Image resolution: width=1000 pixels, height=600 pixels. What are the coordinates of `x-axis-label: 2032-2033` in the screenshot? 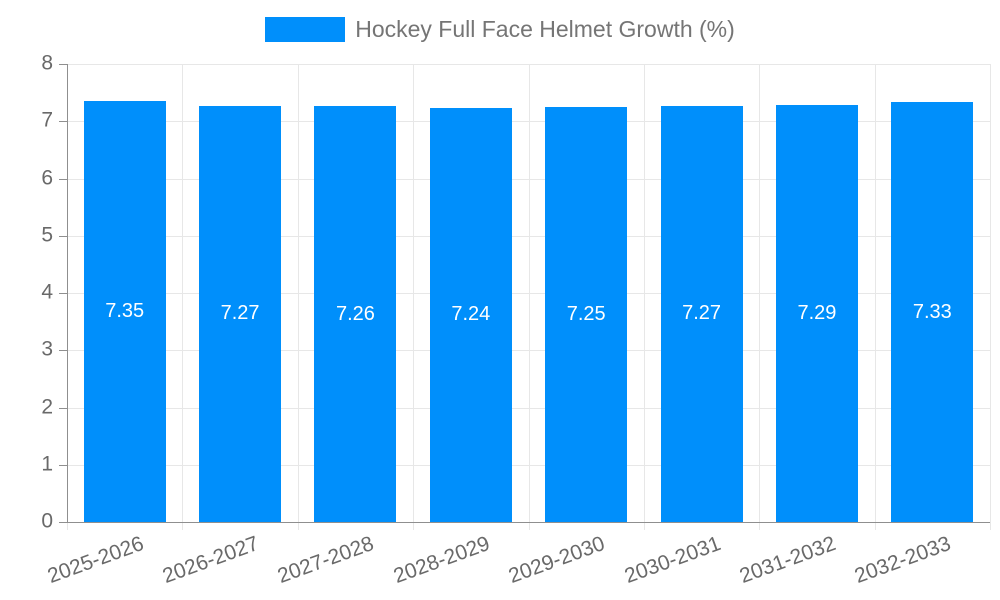 It's located at (903, 560).